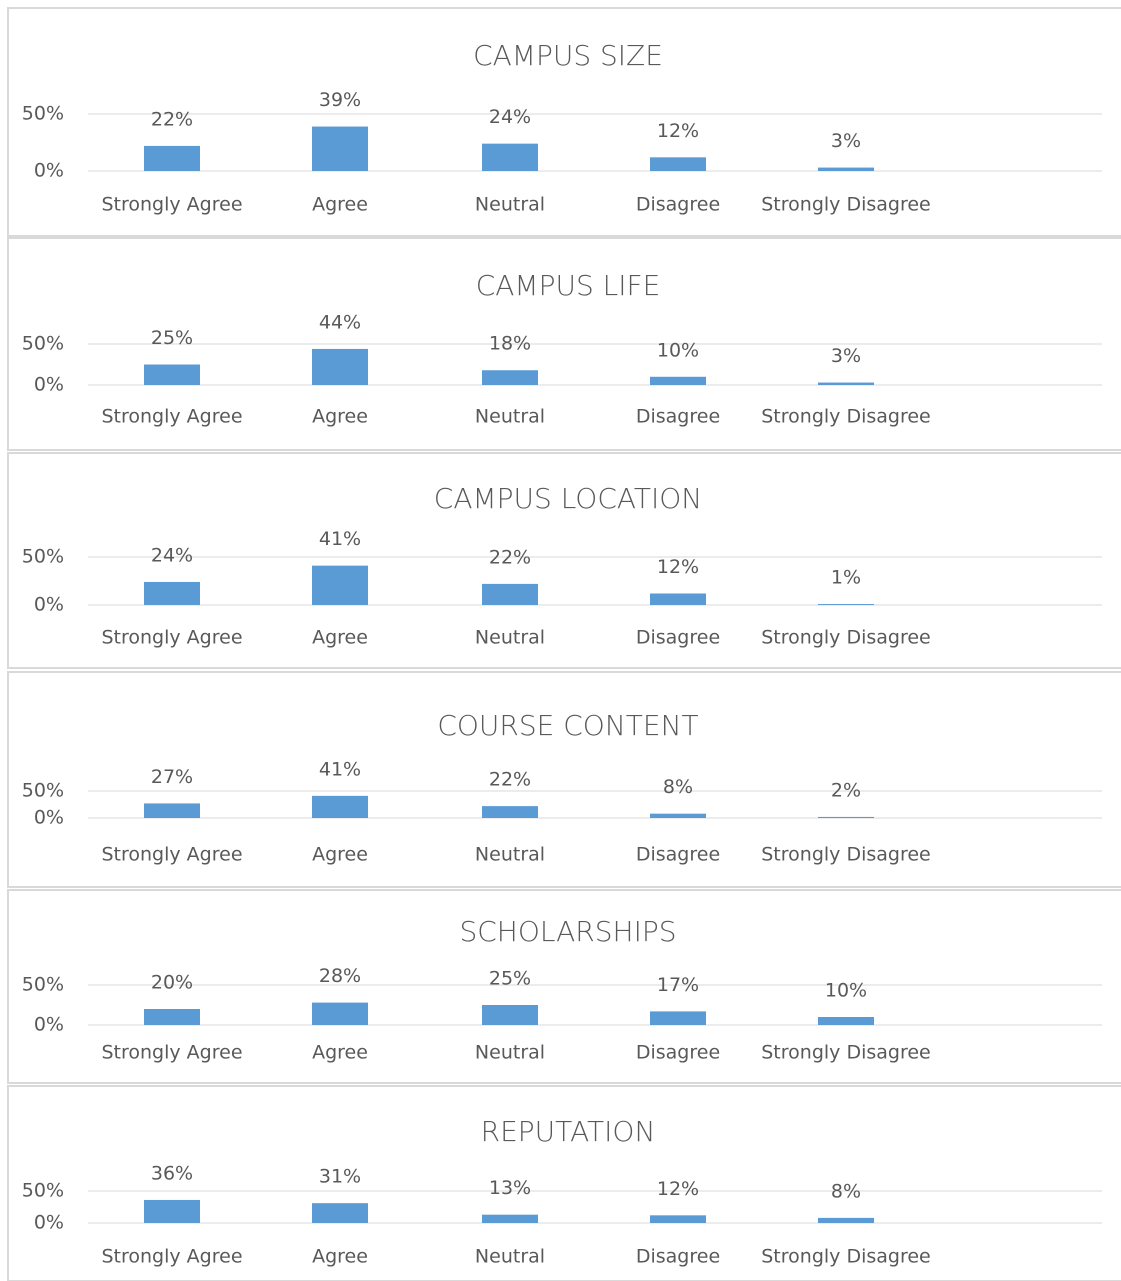  What do you see at coordinates (172, 777) in the screenshot?
I see `data-label: 27%` at bounding box center [172, 777].